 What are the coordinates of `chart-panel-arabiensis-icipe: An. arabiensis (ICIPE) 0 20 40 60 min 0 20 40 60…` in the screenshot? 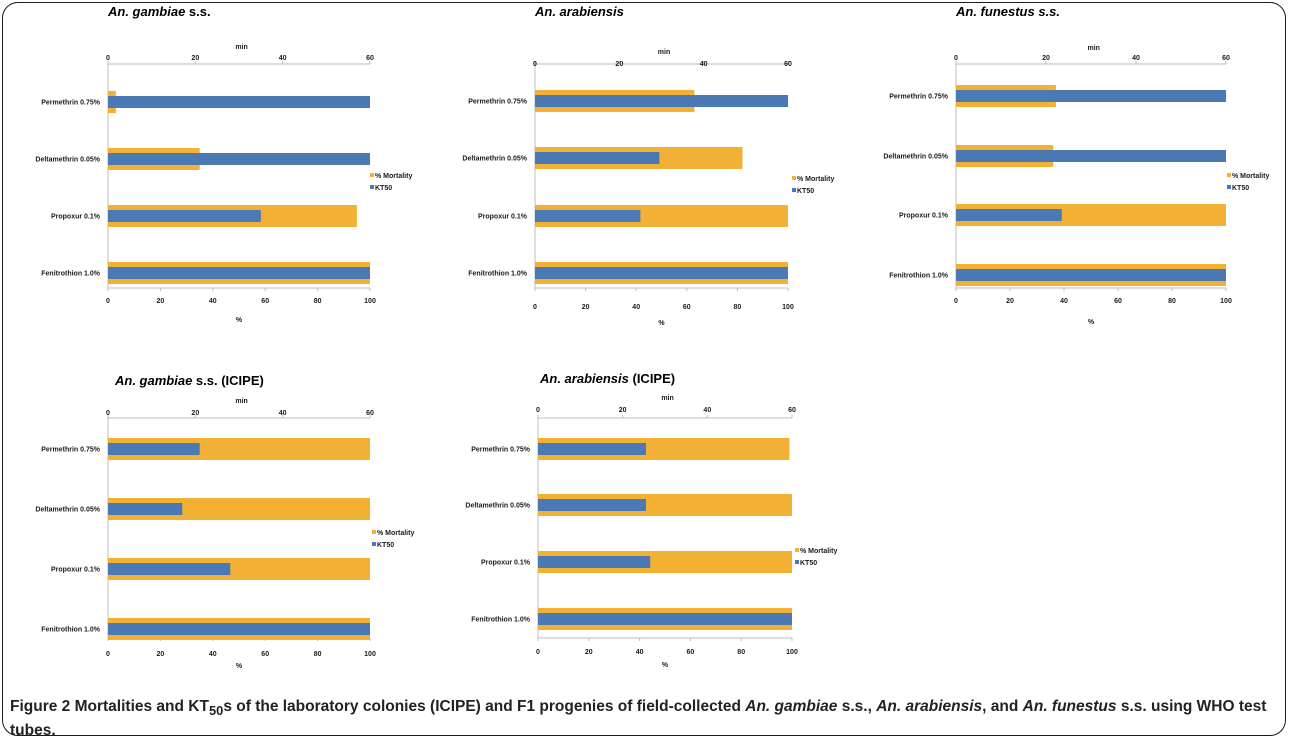 It's located at (655, 527).